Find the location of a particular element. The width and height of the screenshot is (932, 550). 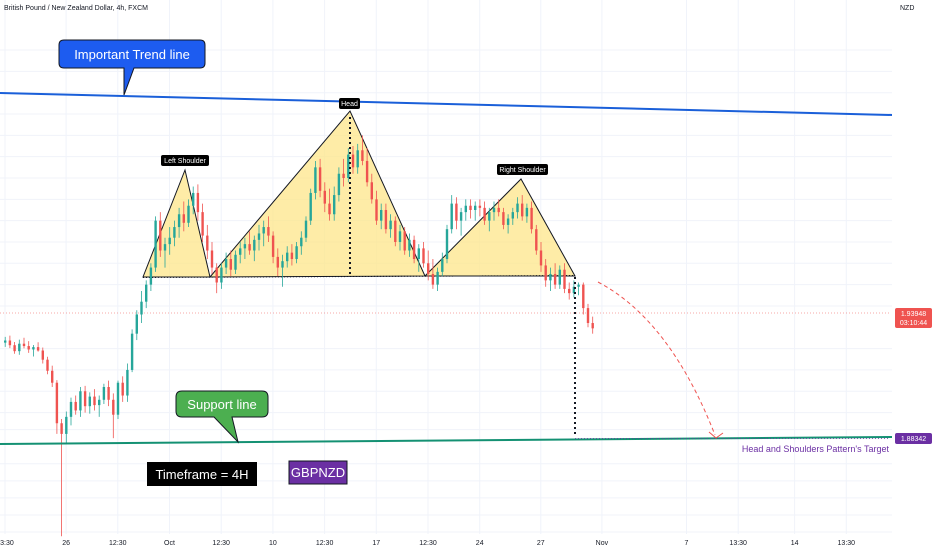

x-tick-label: 24 is located at coordinates (480, 543).